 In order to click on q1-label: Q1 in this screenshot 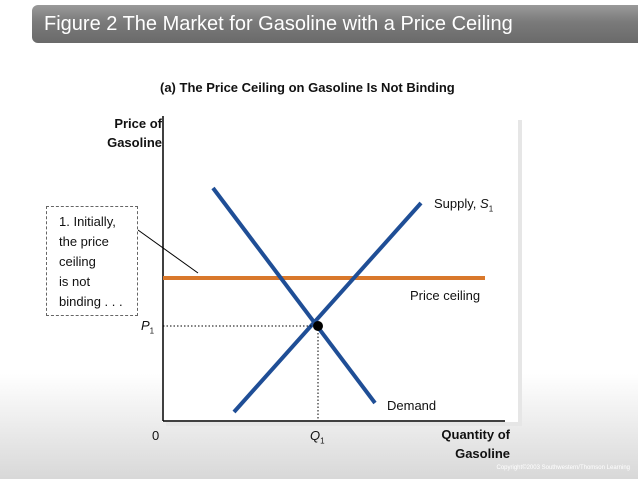, I will do `click(317, 437)`.